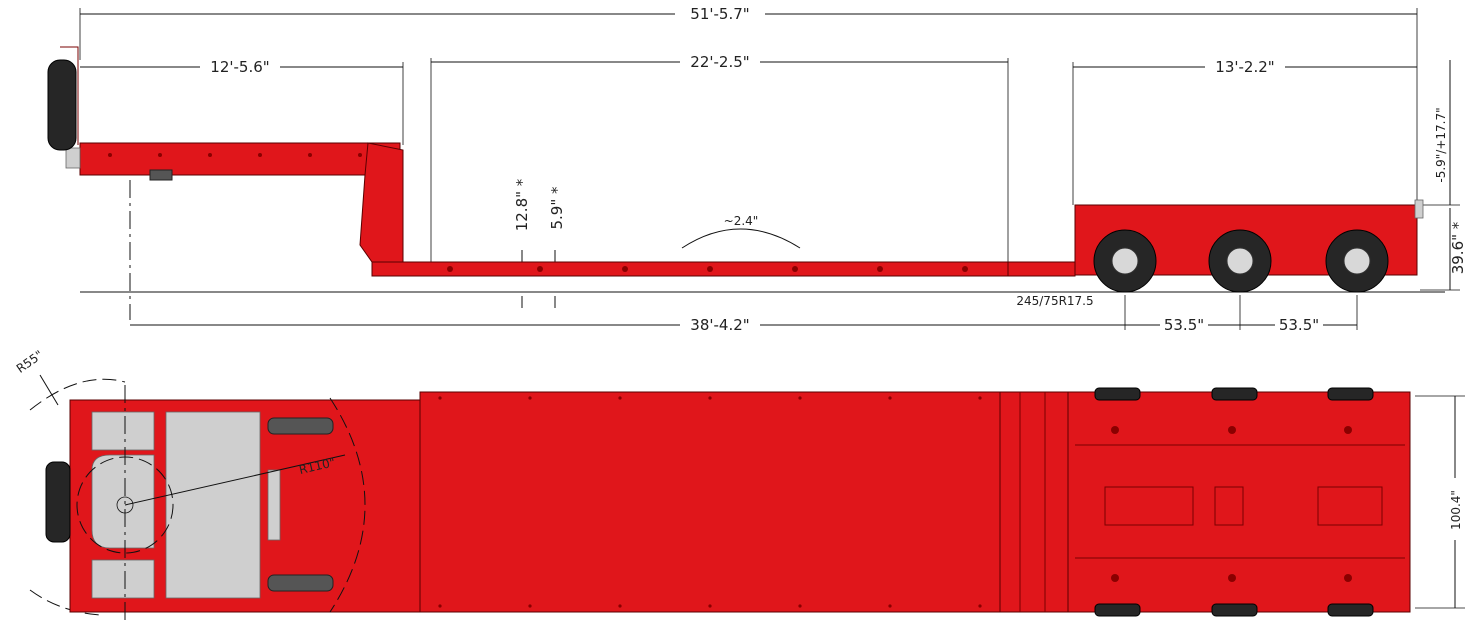  Describe the element at coordinates (1440, 502) in the screenshot. I see `overall-width-dimension: 100.4"` at that location.